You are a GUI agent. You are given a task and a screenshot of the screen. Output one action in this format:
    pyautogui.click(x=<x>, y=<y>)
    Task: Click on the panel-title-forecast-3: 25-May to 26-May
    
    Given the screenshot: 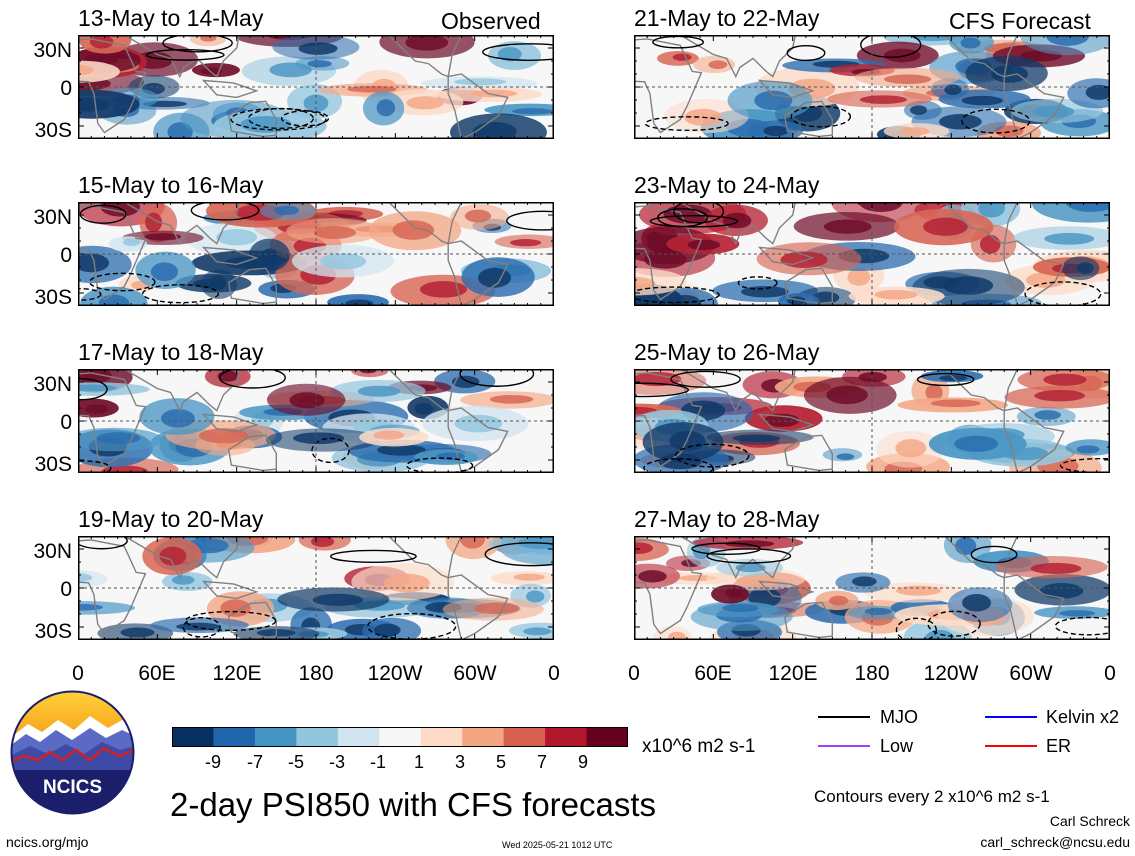 What is the action you would take?
    pyautogui.click(x=727, y=352)
    